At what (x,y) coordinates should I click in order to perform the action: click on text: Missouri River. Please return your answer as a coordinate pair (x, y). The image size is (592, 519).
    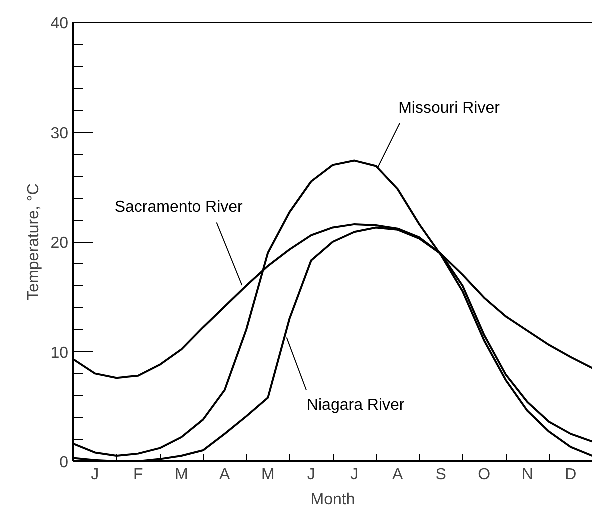
    Looking at the image, I should click on (449, 109).